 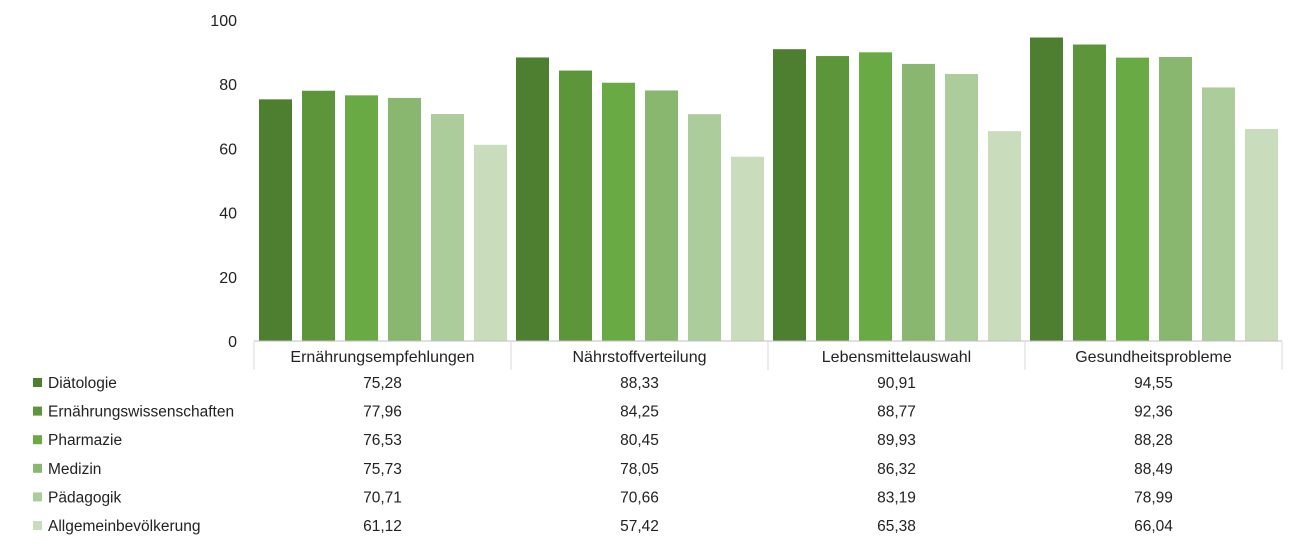 I want to click on data-table-cell: 86,32, so click(x=896, y=469).